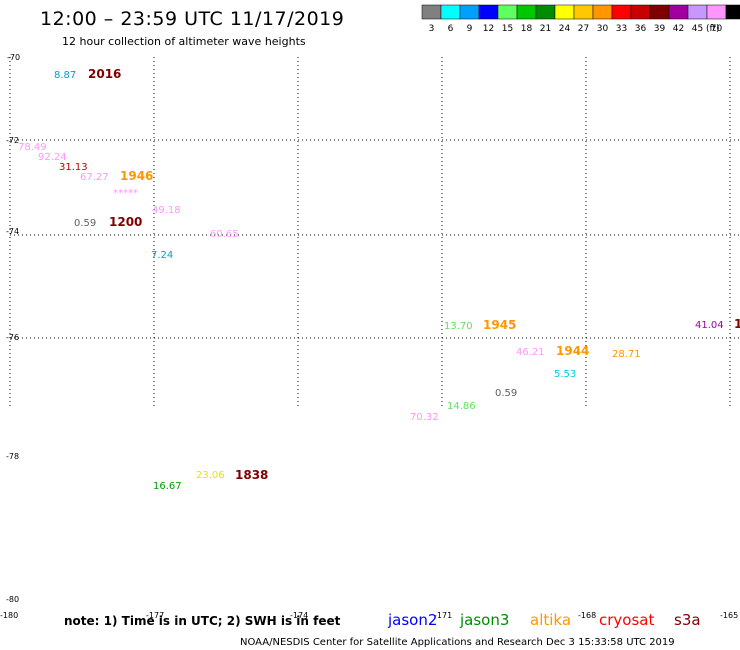  I want to click on obs-label: 14.86, so click(461, 406).